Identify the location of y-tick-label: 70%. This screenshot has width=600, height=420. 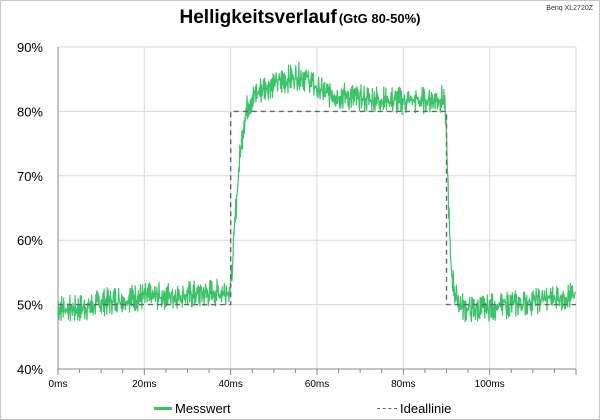
(30, 176).